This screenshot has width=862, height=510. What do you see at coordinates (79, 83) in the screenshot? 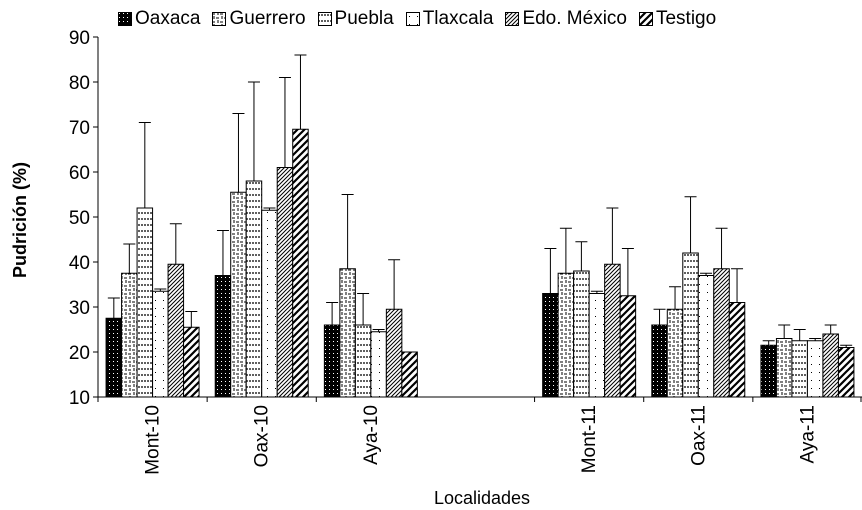
I see `y-tick-label: 80` at bounding box center [79, 83].